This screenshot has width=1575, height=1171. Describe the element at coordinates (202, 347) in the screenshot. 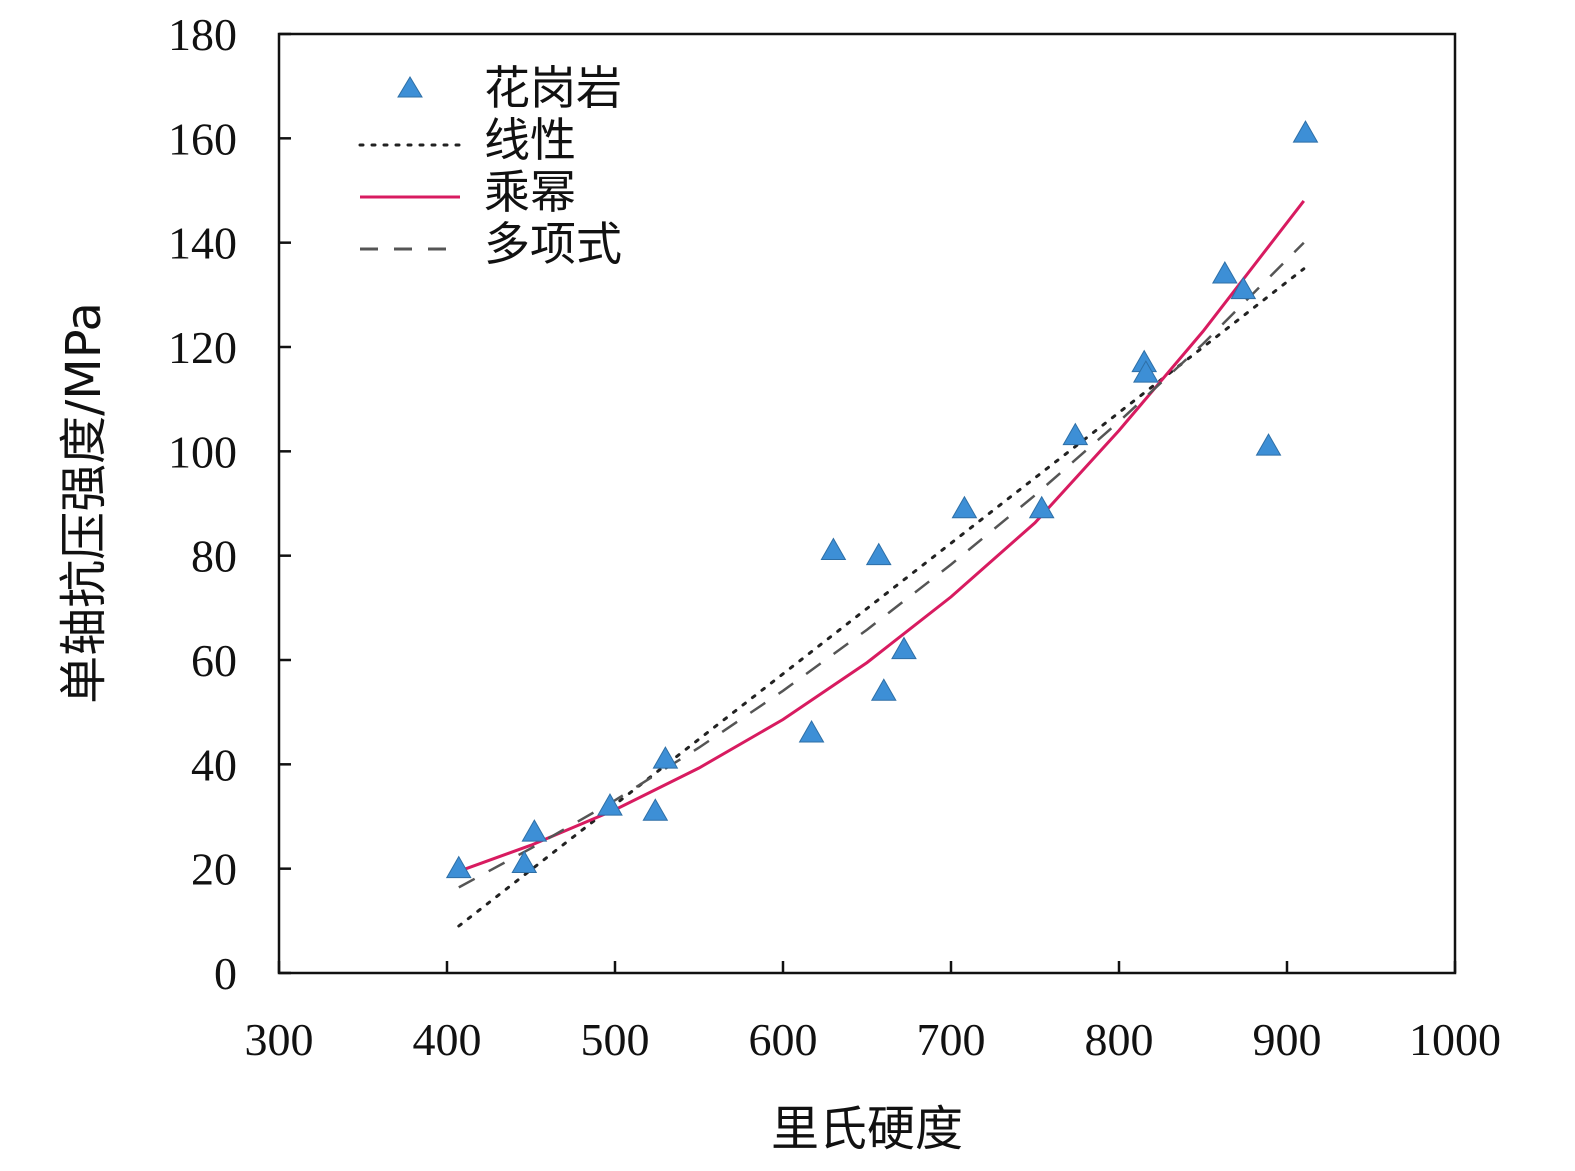

I see `y-tick-label: 120` at that location.